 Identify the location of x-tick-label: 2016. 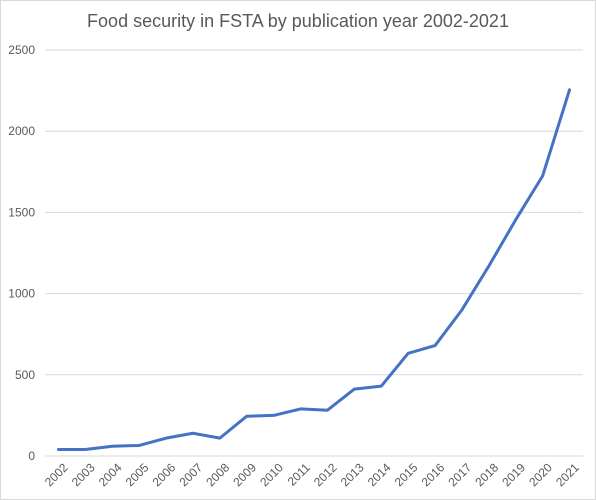
(433, 474).